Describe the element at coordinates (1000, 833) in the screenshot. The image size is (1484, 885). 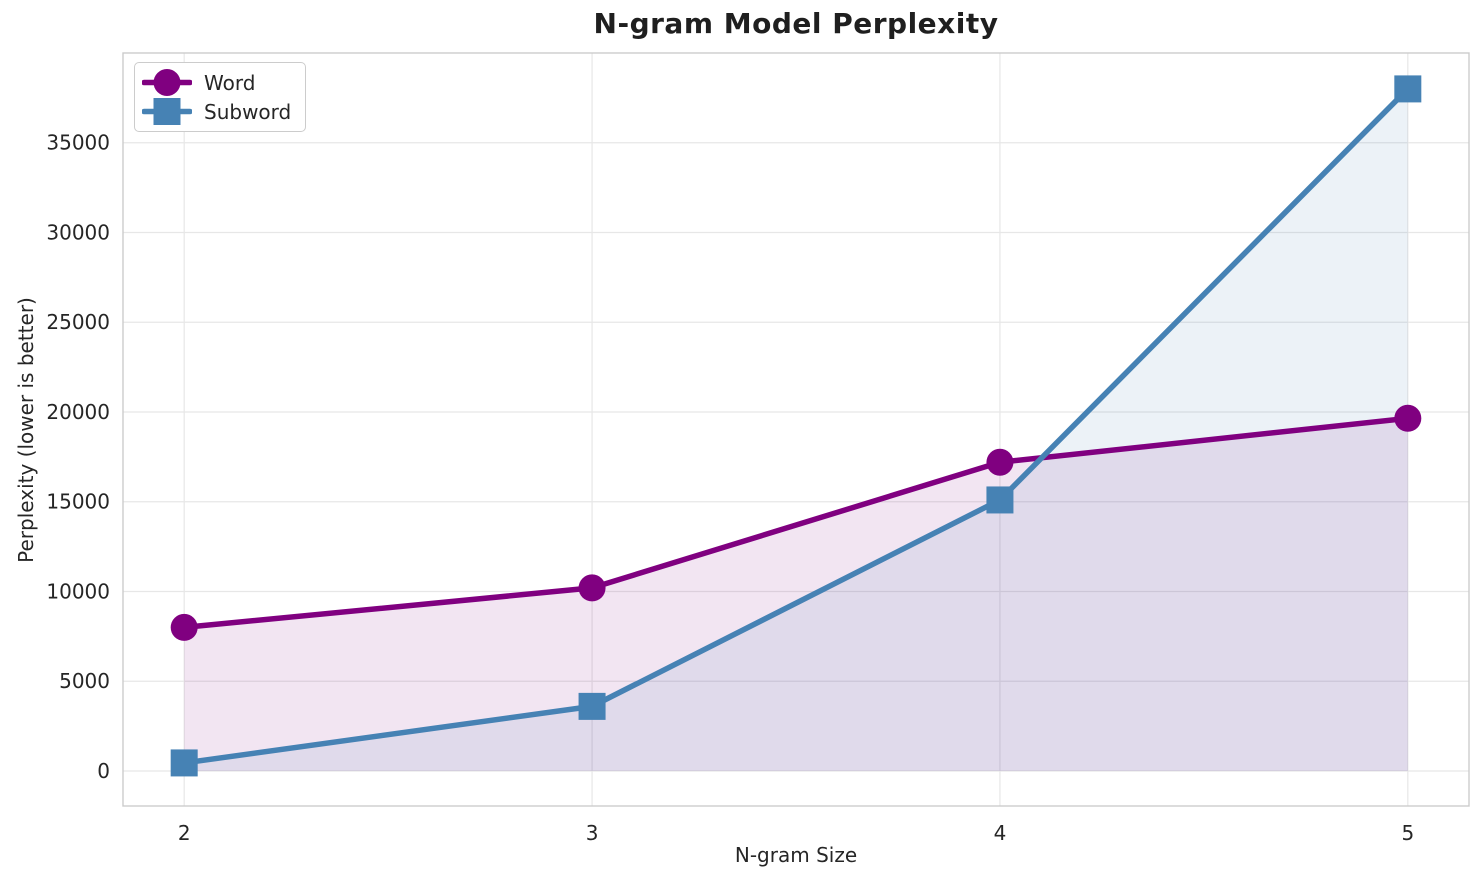
I see `x-tick-label: 4` at that location.